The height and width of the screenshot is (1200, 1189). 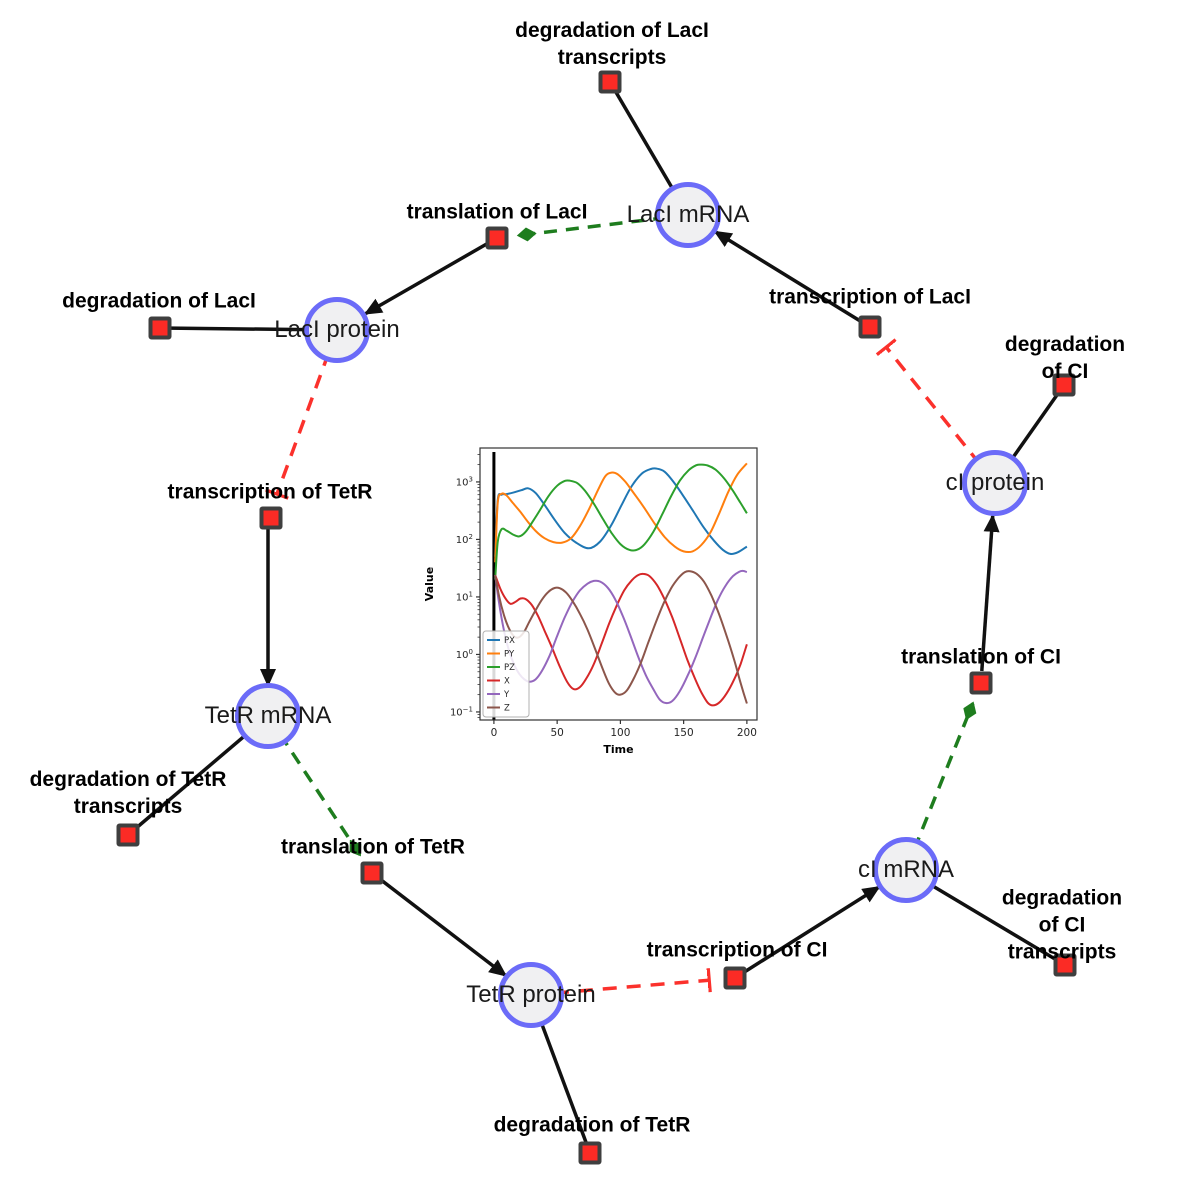 I want to click on series-line-PZ, so click(x=621, y=521).